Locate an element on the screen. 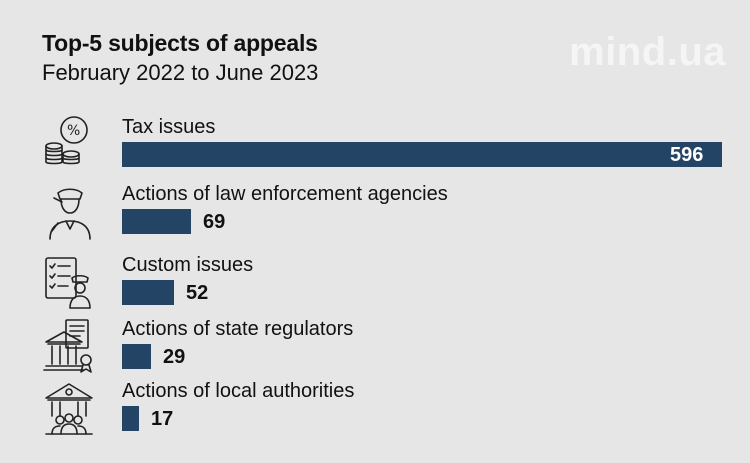 This screenshot has height=463, width=750. town-hall-people-icon is located at coordinates (69, 408).